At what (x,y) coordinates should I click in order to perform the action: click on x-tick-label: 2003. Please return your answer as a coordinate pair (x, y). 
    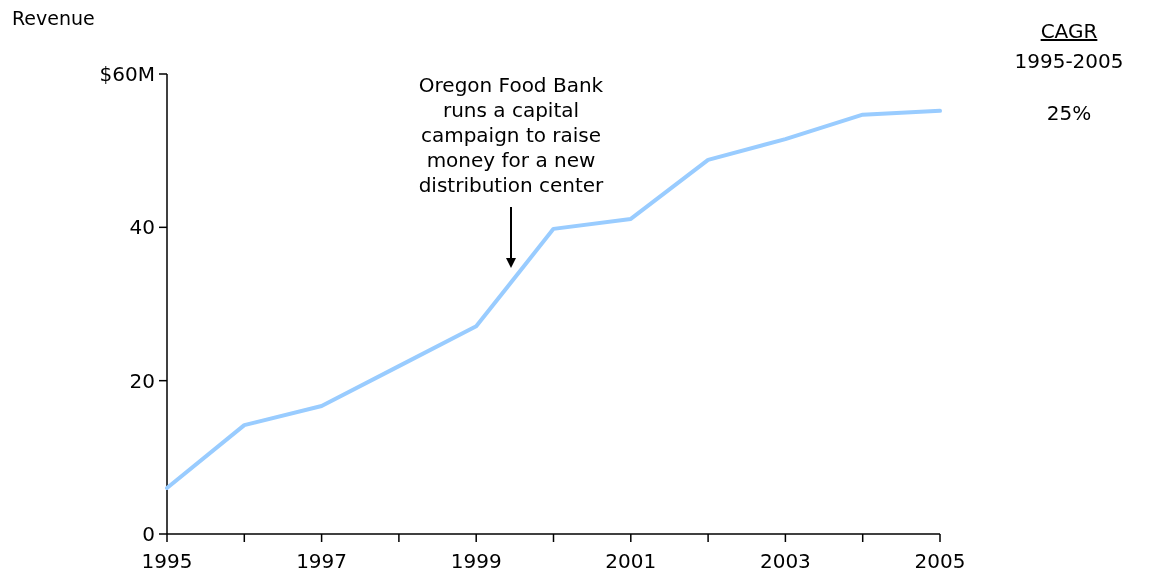
    Looking at the image, I should click on (785, 561).